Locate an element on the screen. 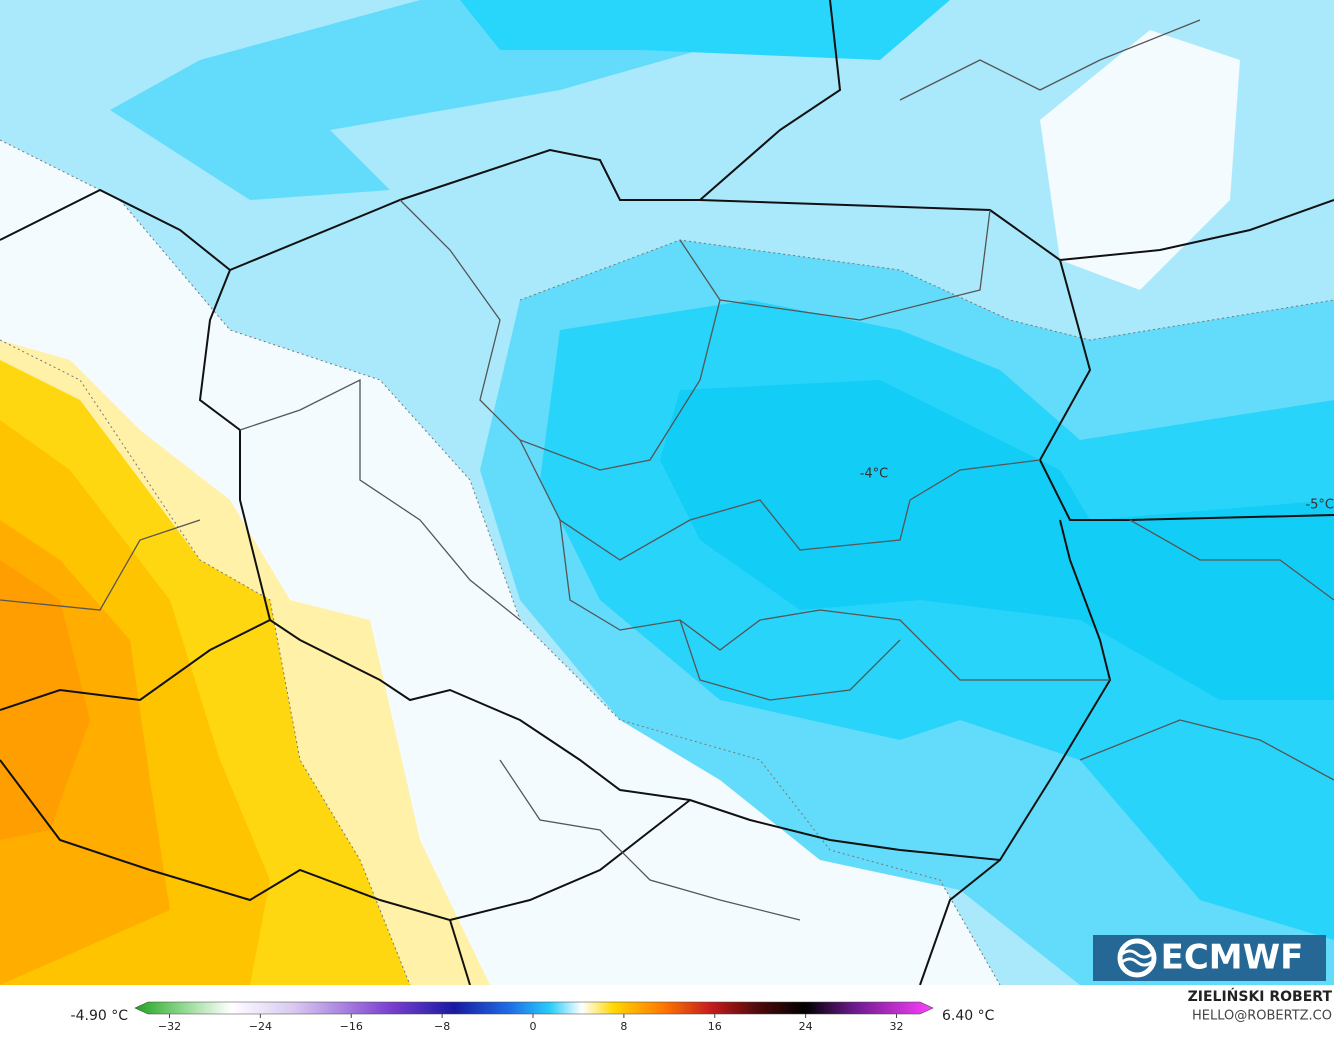 The height and width of the screenshot is (1039, 1334). colorbar-tick-label: 8 is located at coordinates (623, 1026).